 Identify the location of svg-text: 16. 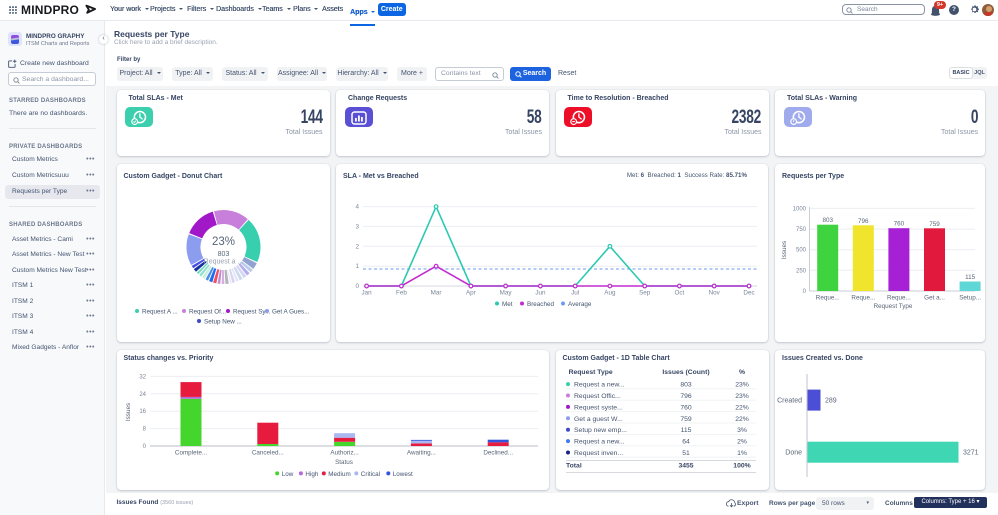
(142, 412).